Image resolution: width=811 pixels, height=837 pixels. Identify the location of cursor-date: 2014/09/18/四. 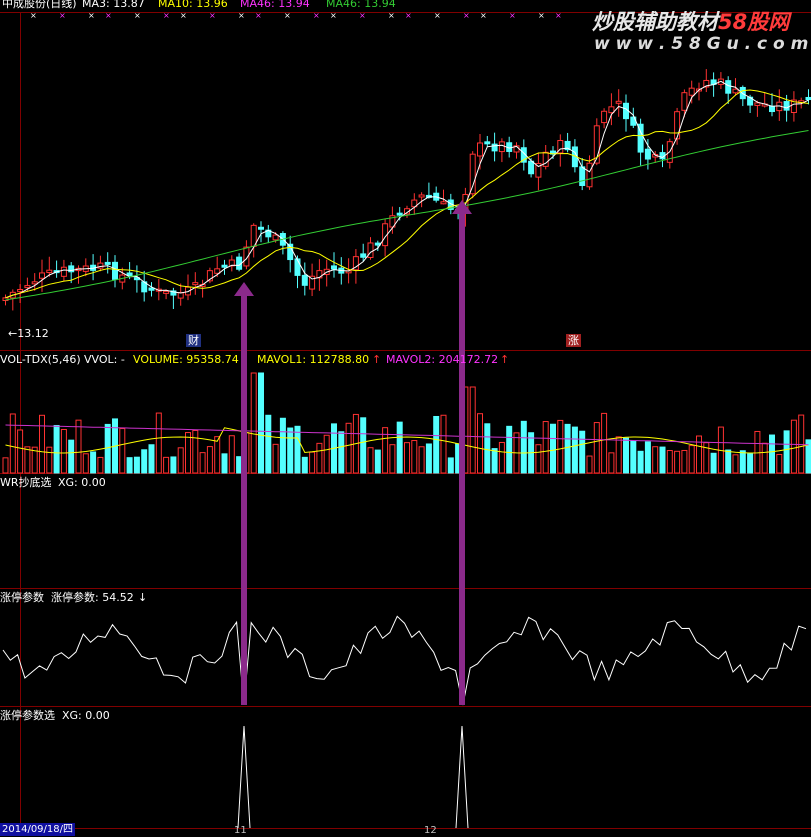
(38, 829).